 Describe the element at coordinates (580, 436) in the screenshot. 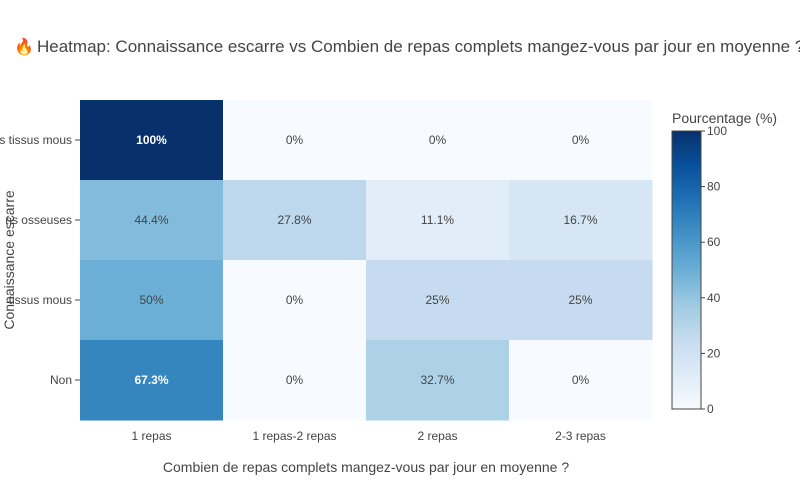

I see `x-tick-label: 2-3 repas` at that location.